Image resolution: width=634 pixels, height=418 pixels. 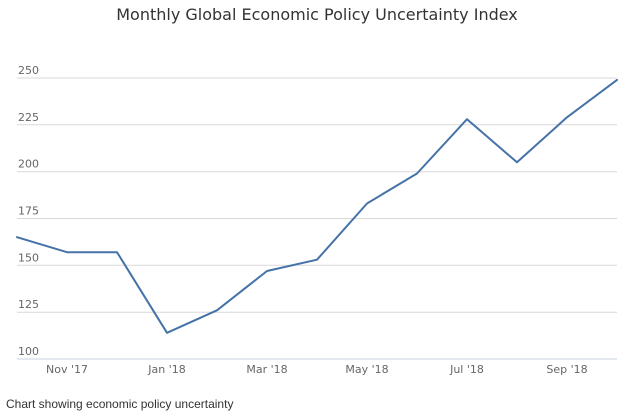 I want to click on y-tick-label: 175, so click(x=28, y=211).